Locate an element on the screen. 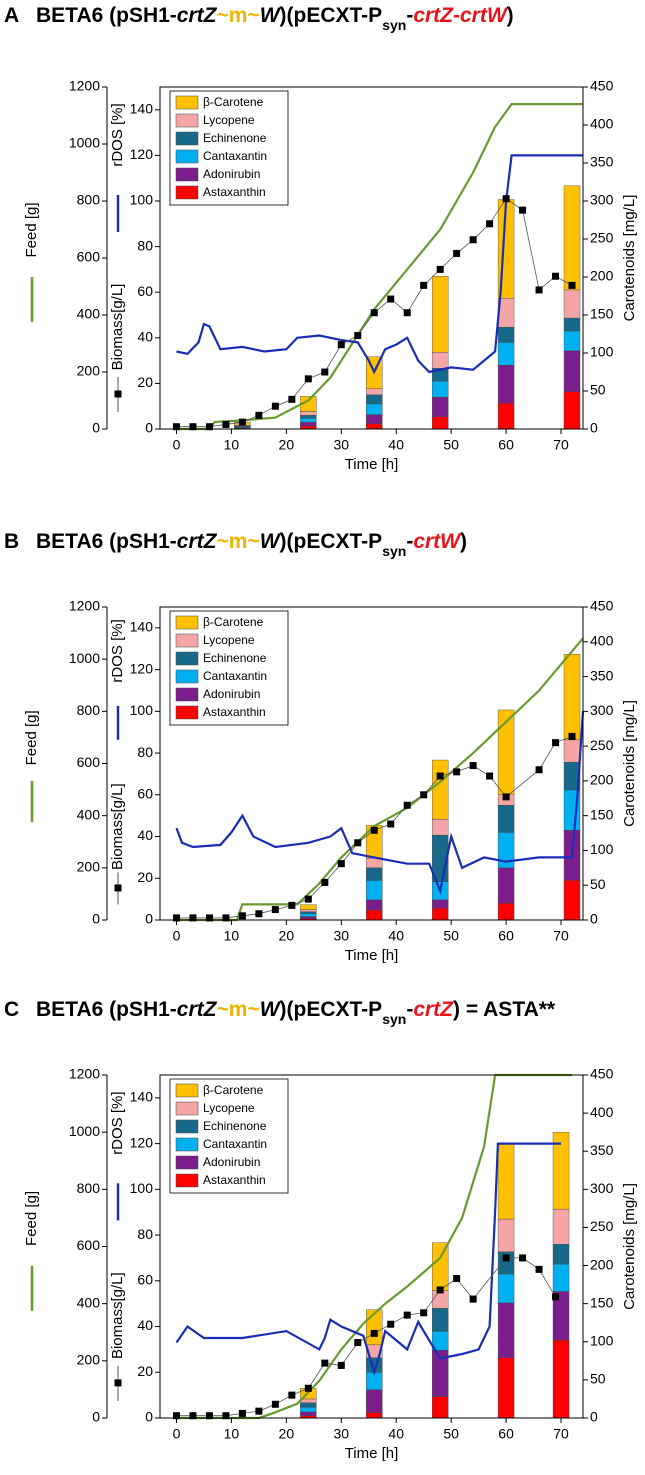 The image size is (645, 1475). carotenoid-tick-label: 200 is located at coordinates (602, 1264).